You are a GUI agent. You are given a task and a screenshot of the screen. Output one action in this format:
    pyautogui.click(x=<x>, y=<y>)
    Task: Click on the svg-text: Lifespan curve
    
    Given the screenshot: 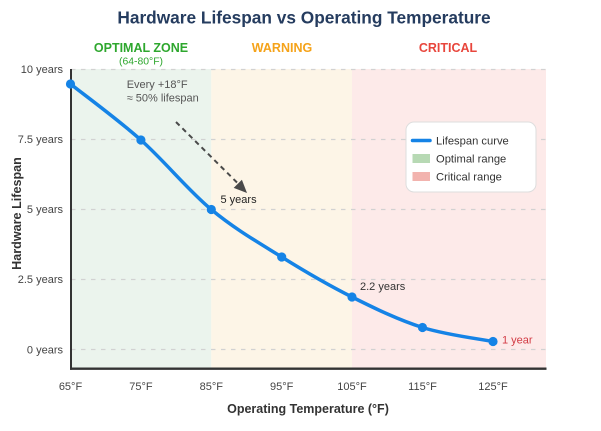 What is the action you would take?
    pyautogui.click(x=472, y=142)
    